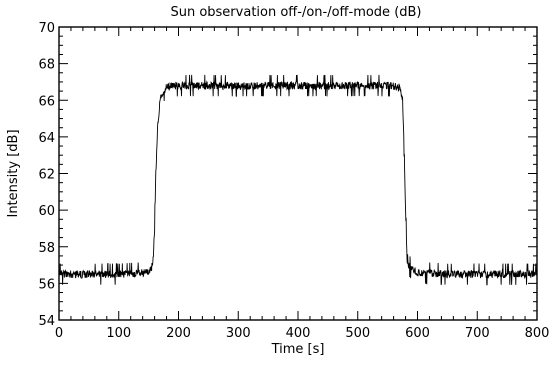 This screenshot has width=553, height=369. What do you see at coordinates (46, 284) in the screenshot?
I see `y-tick-label: 56` at bounding box center [46, 284].